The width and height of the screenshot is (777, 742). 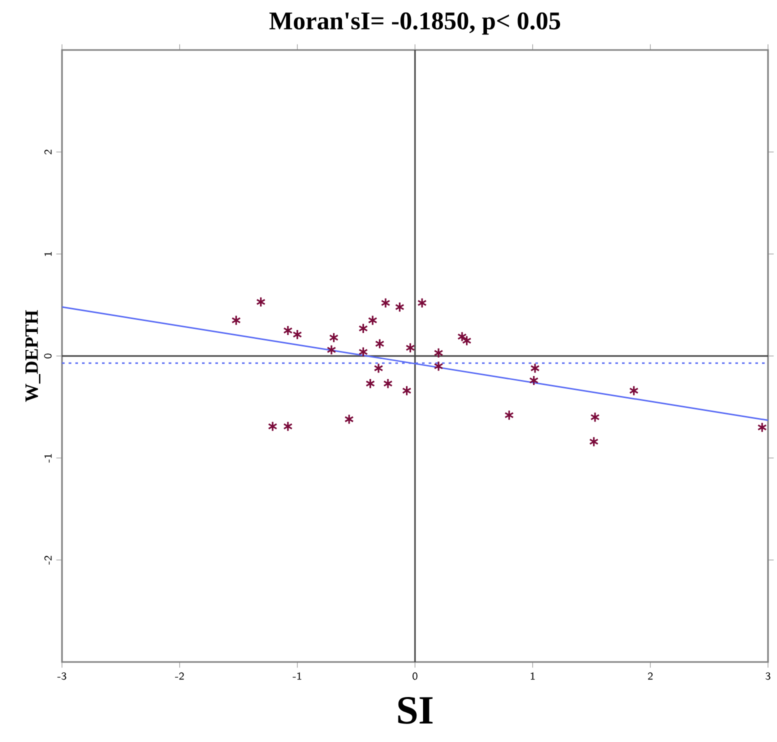 I want to click on y-tick-label: -1, so click(x=48, y=458).